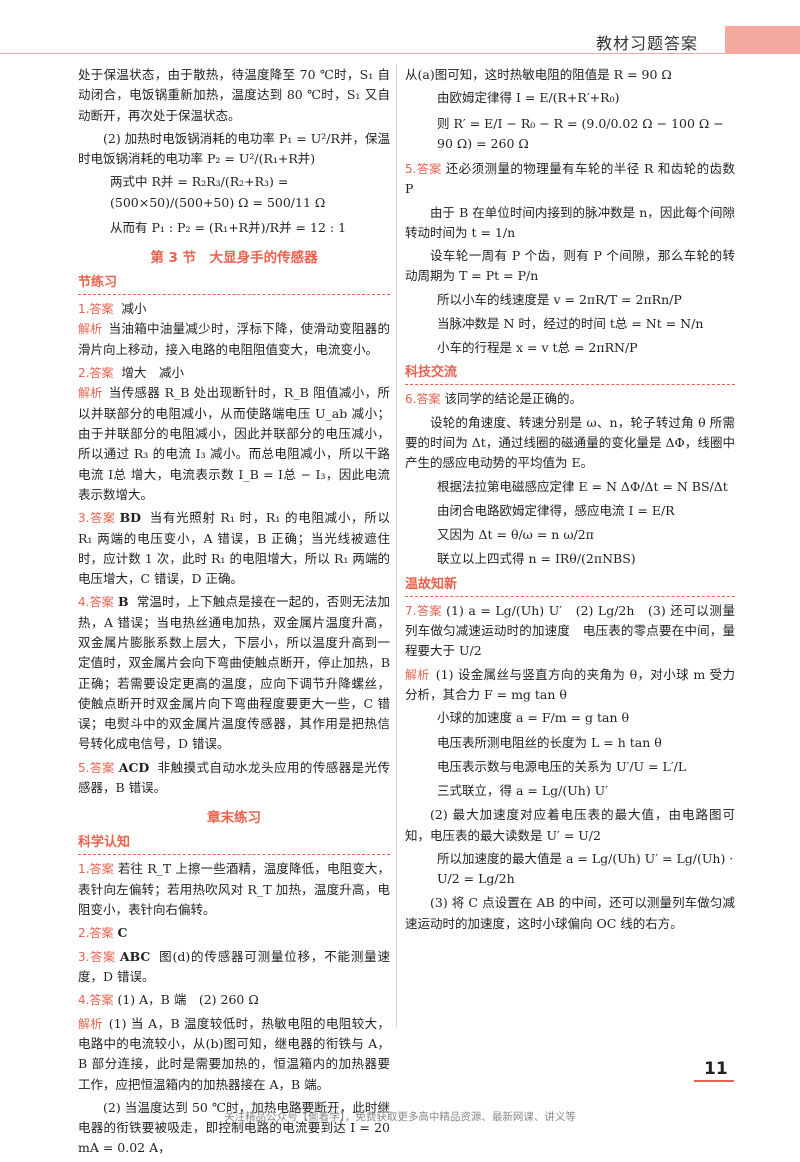 The height and width of the screenshot is (1162, 800). I want to click on page-number: 11, so click(716, 1069).